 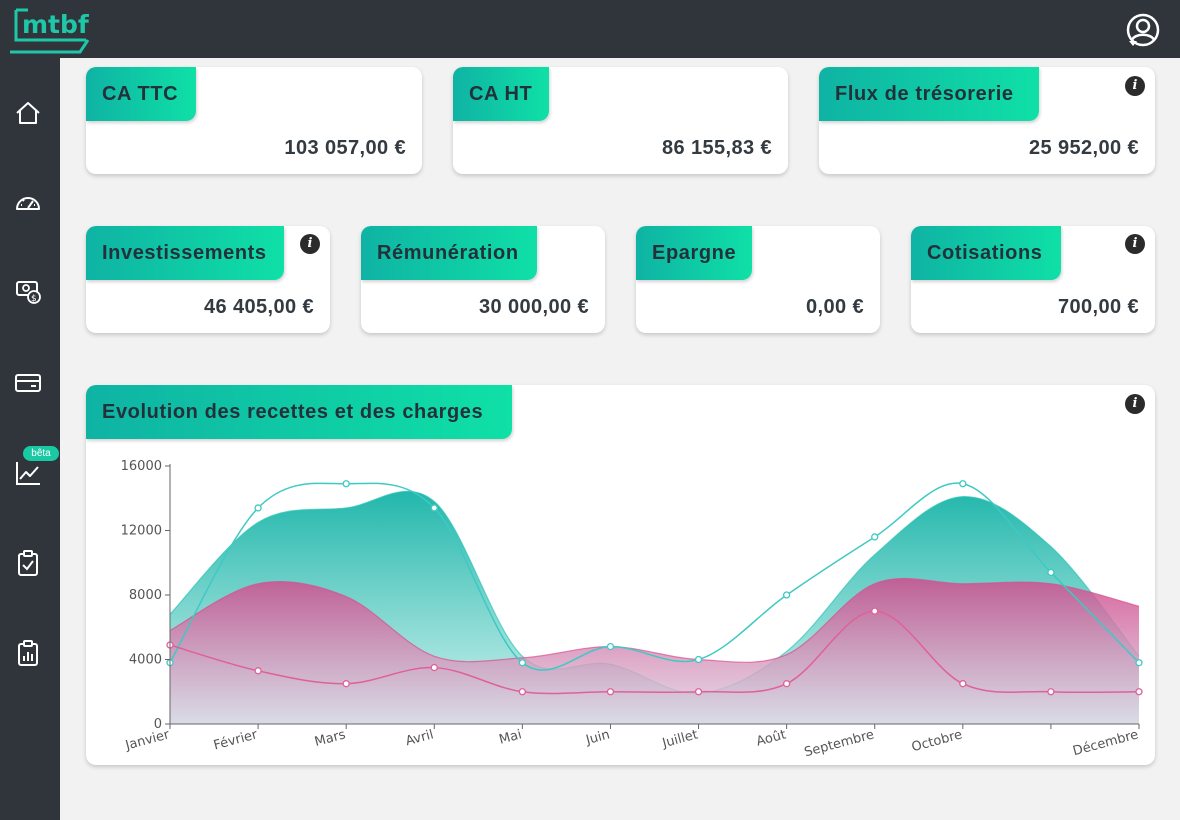 What do you see at coordinates (758, 279) in the screenshot?
I see `kpi-card-epargne: Epargne 0,00 €` at bounding box center [758, 279].